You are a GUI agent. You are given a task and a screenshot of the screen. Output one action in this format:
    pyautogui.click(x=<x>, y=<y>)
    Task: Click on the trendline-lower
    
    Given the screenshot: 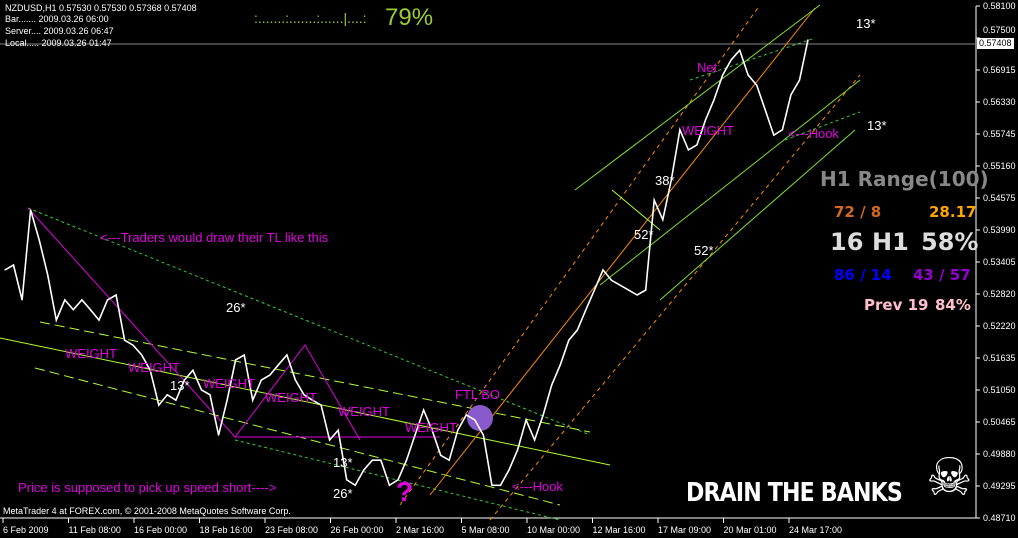 What is the action you would take?
    pyautogui.click(x=397, y=480)
    